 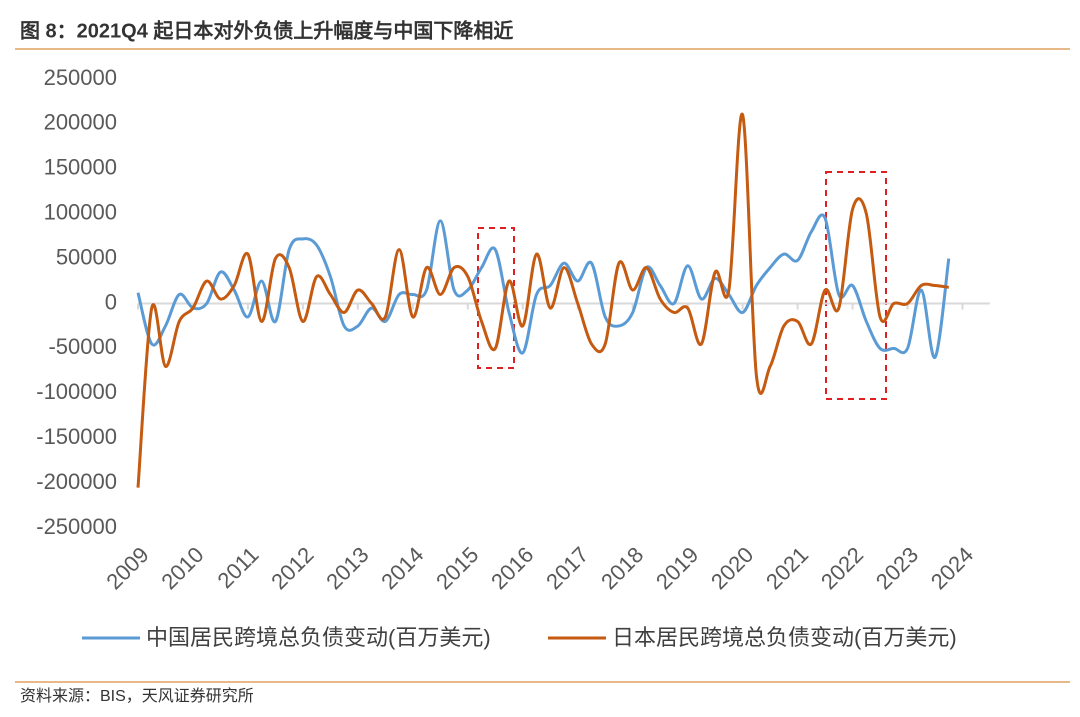 I want to click on y-tick-label: -100000, so click(x=76, y=391).